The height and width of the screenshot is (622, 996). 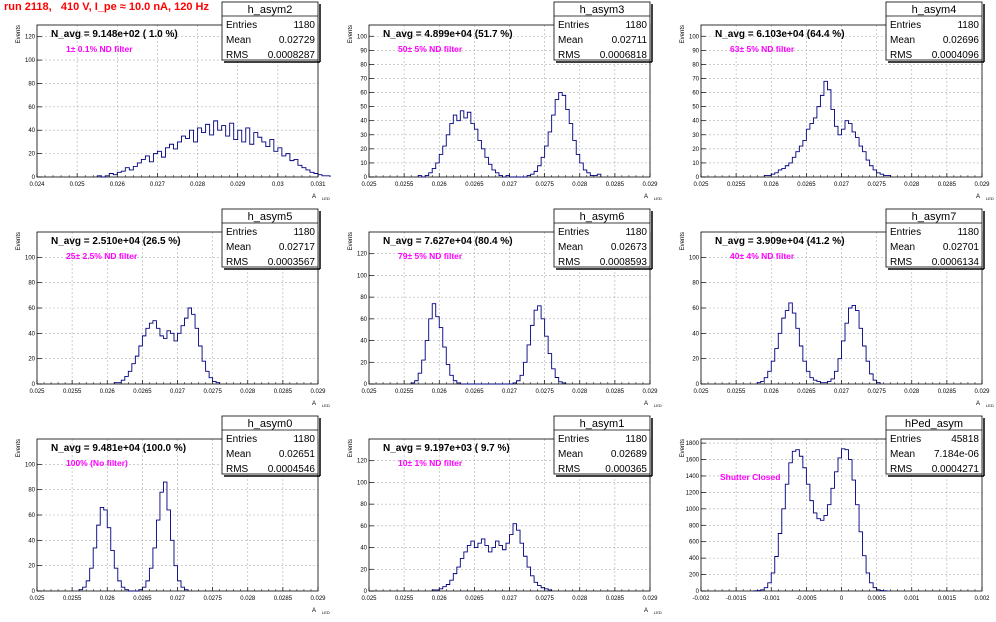 What do you see at coordinates (965, 439) in the screenshot?
I see `stats-value-entries: 45818` at bounding box center [965, 439].